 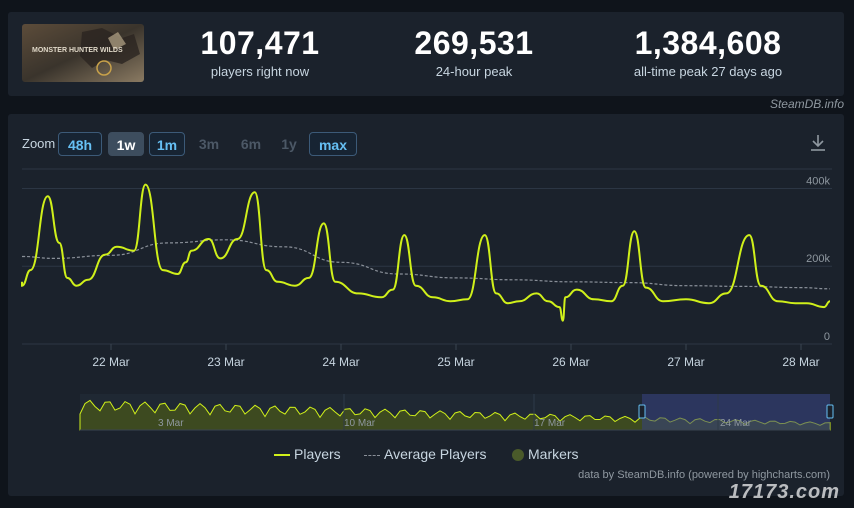 I want to click on players-swatch, so click(x=282, y=455).